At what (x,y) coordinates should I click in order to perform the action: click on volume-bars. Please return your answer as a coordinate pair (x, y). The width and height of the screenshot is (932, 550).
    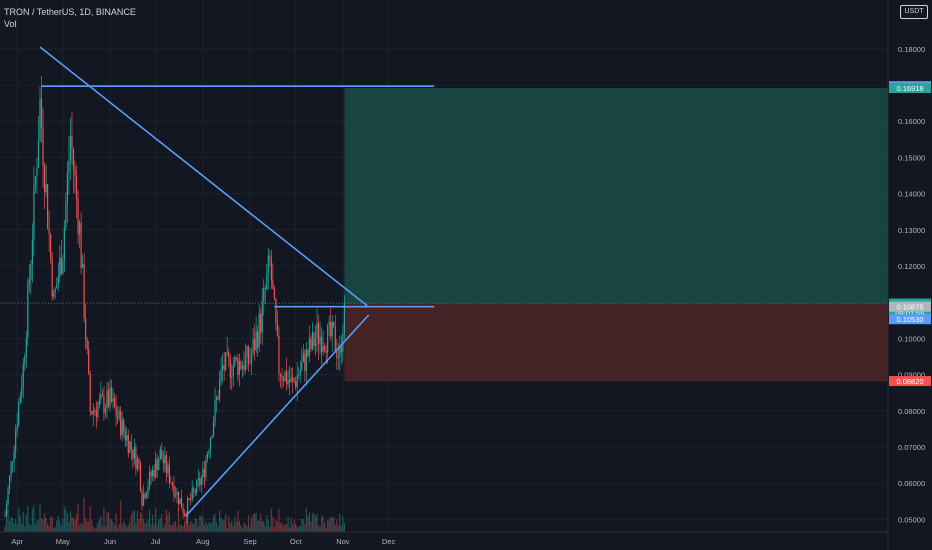
    Looking at the image, I should click on (175, 514).